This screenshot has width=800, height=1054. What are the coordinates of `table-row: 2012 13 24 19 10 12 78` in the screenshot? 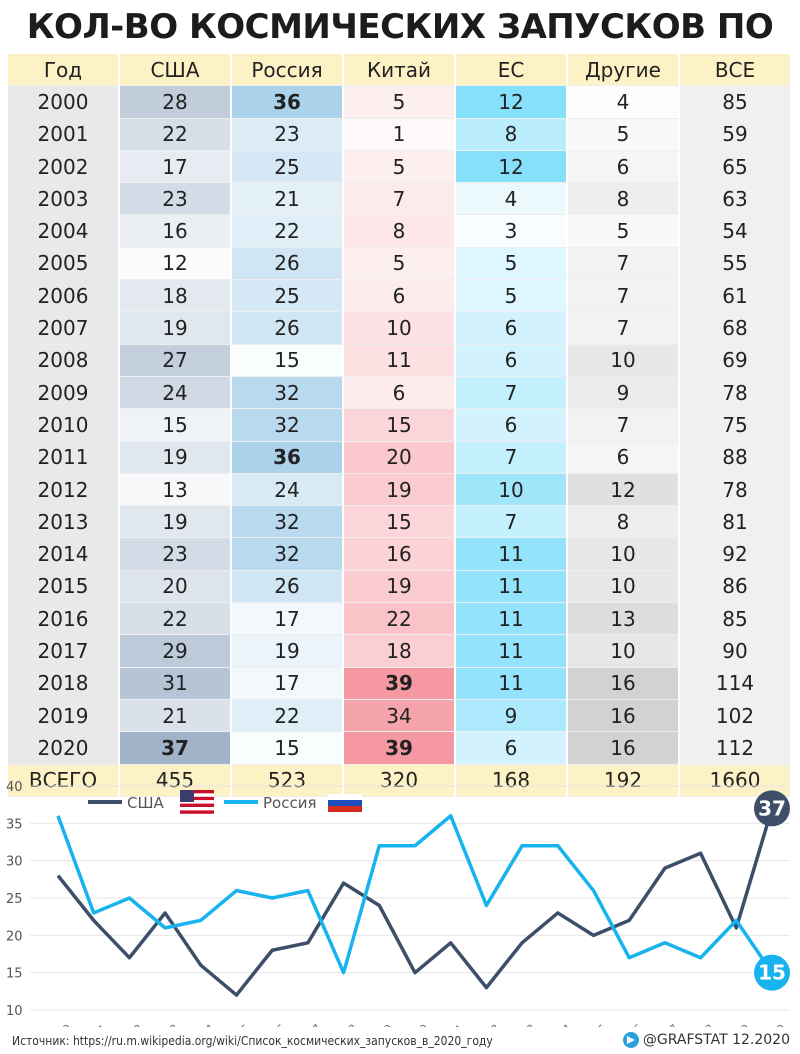 It's located at (400, 490).